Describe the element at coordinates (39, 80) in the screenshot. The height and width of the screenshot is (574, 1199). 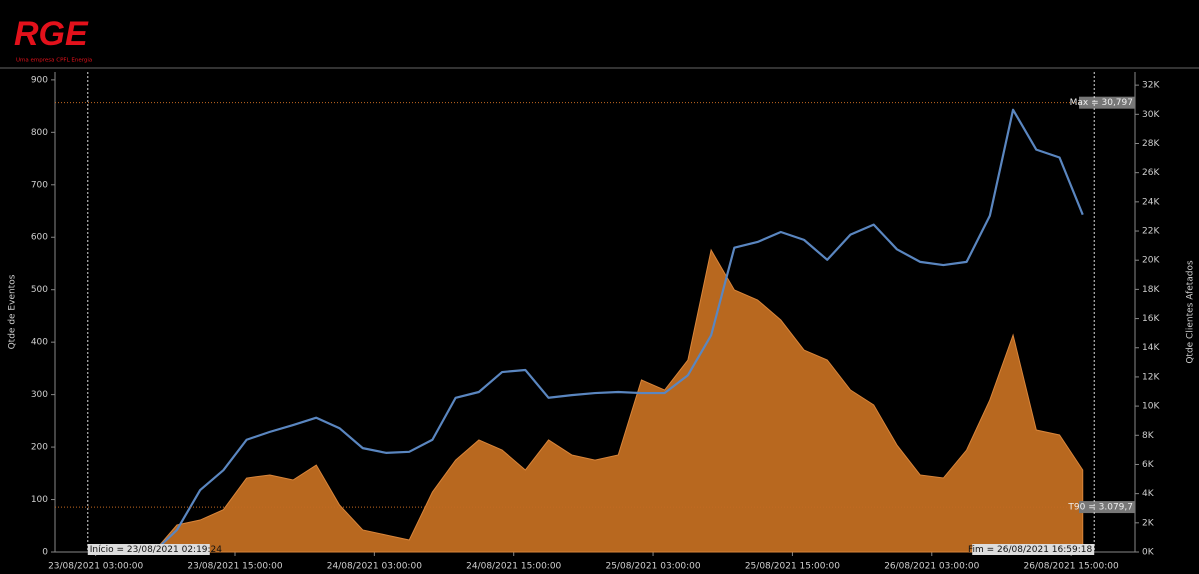
I see `y-tick-label: 900` at that location.